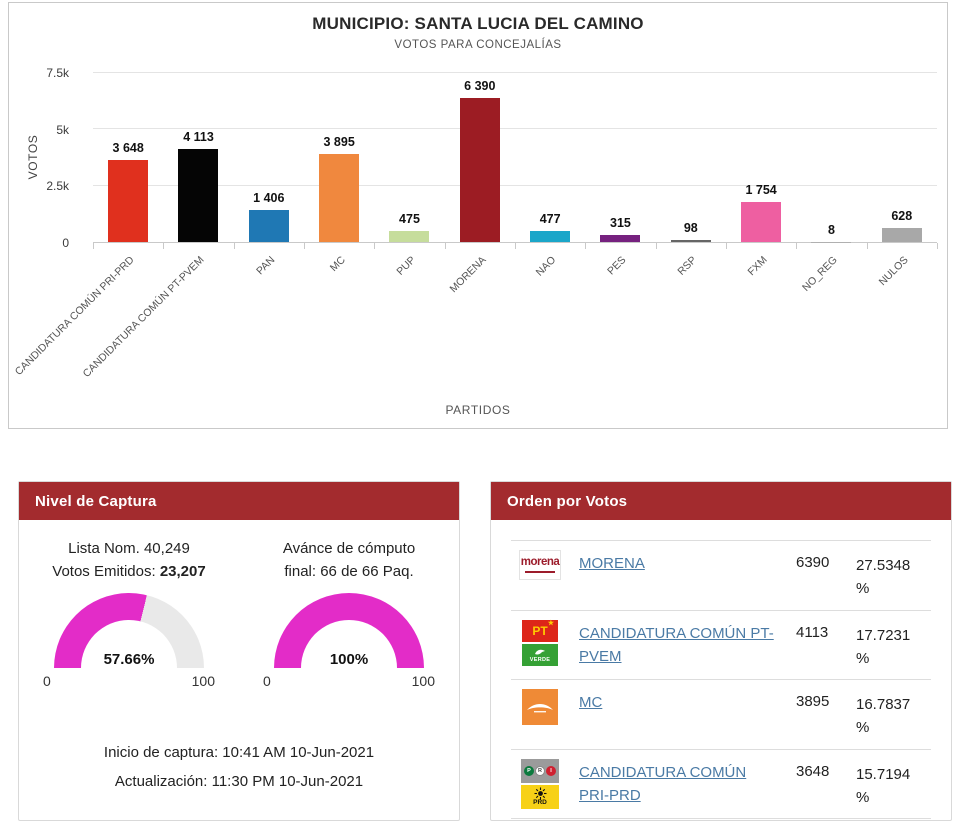  Describe the element at coordinates (349, 681) in the screenshot. I see `computo-gauge-scale: 0 100` at that location.